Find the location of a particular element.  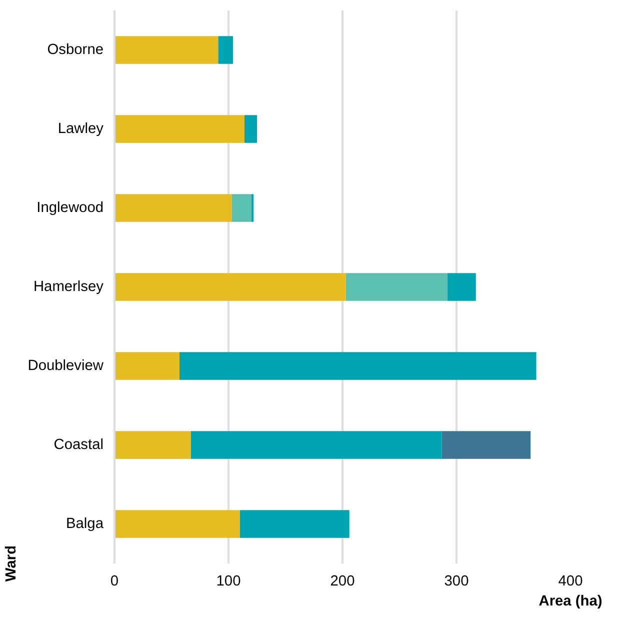

x-tick-label: 200 is located at coordinates (342, 582).